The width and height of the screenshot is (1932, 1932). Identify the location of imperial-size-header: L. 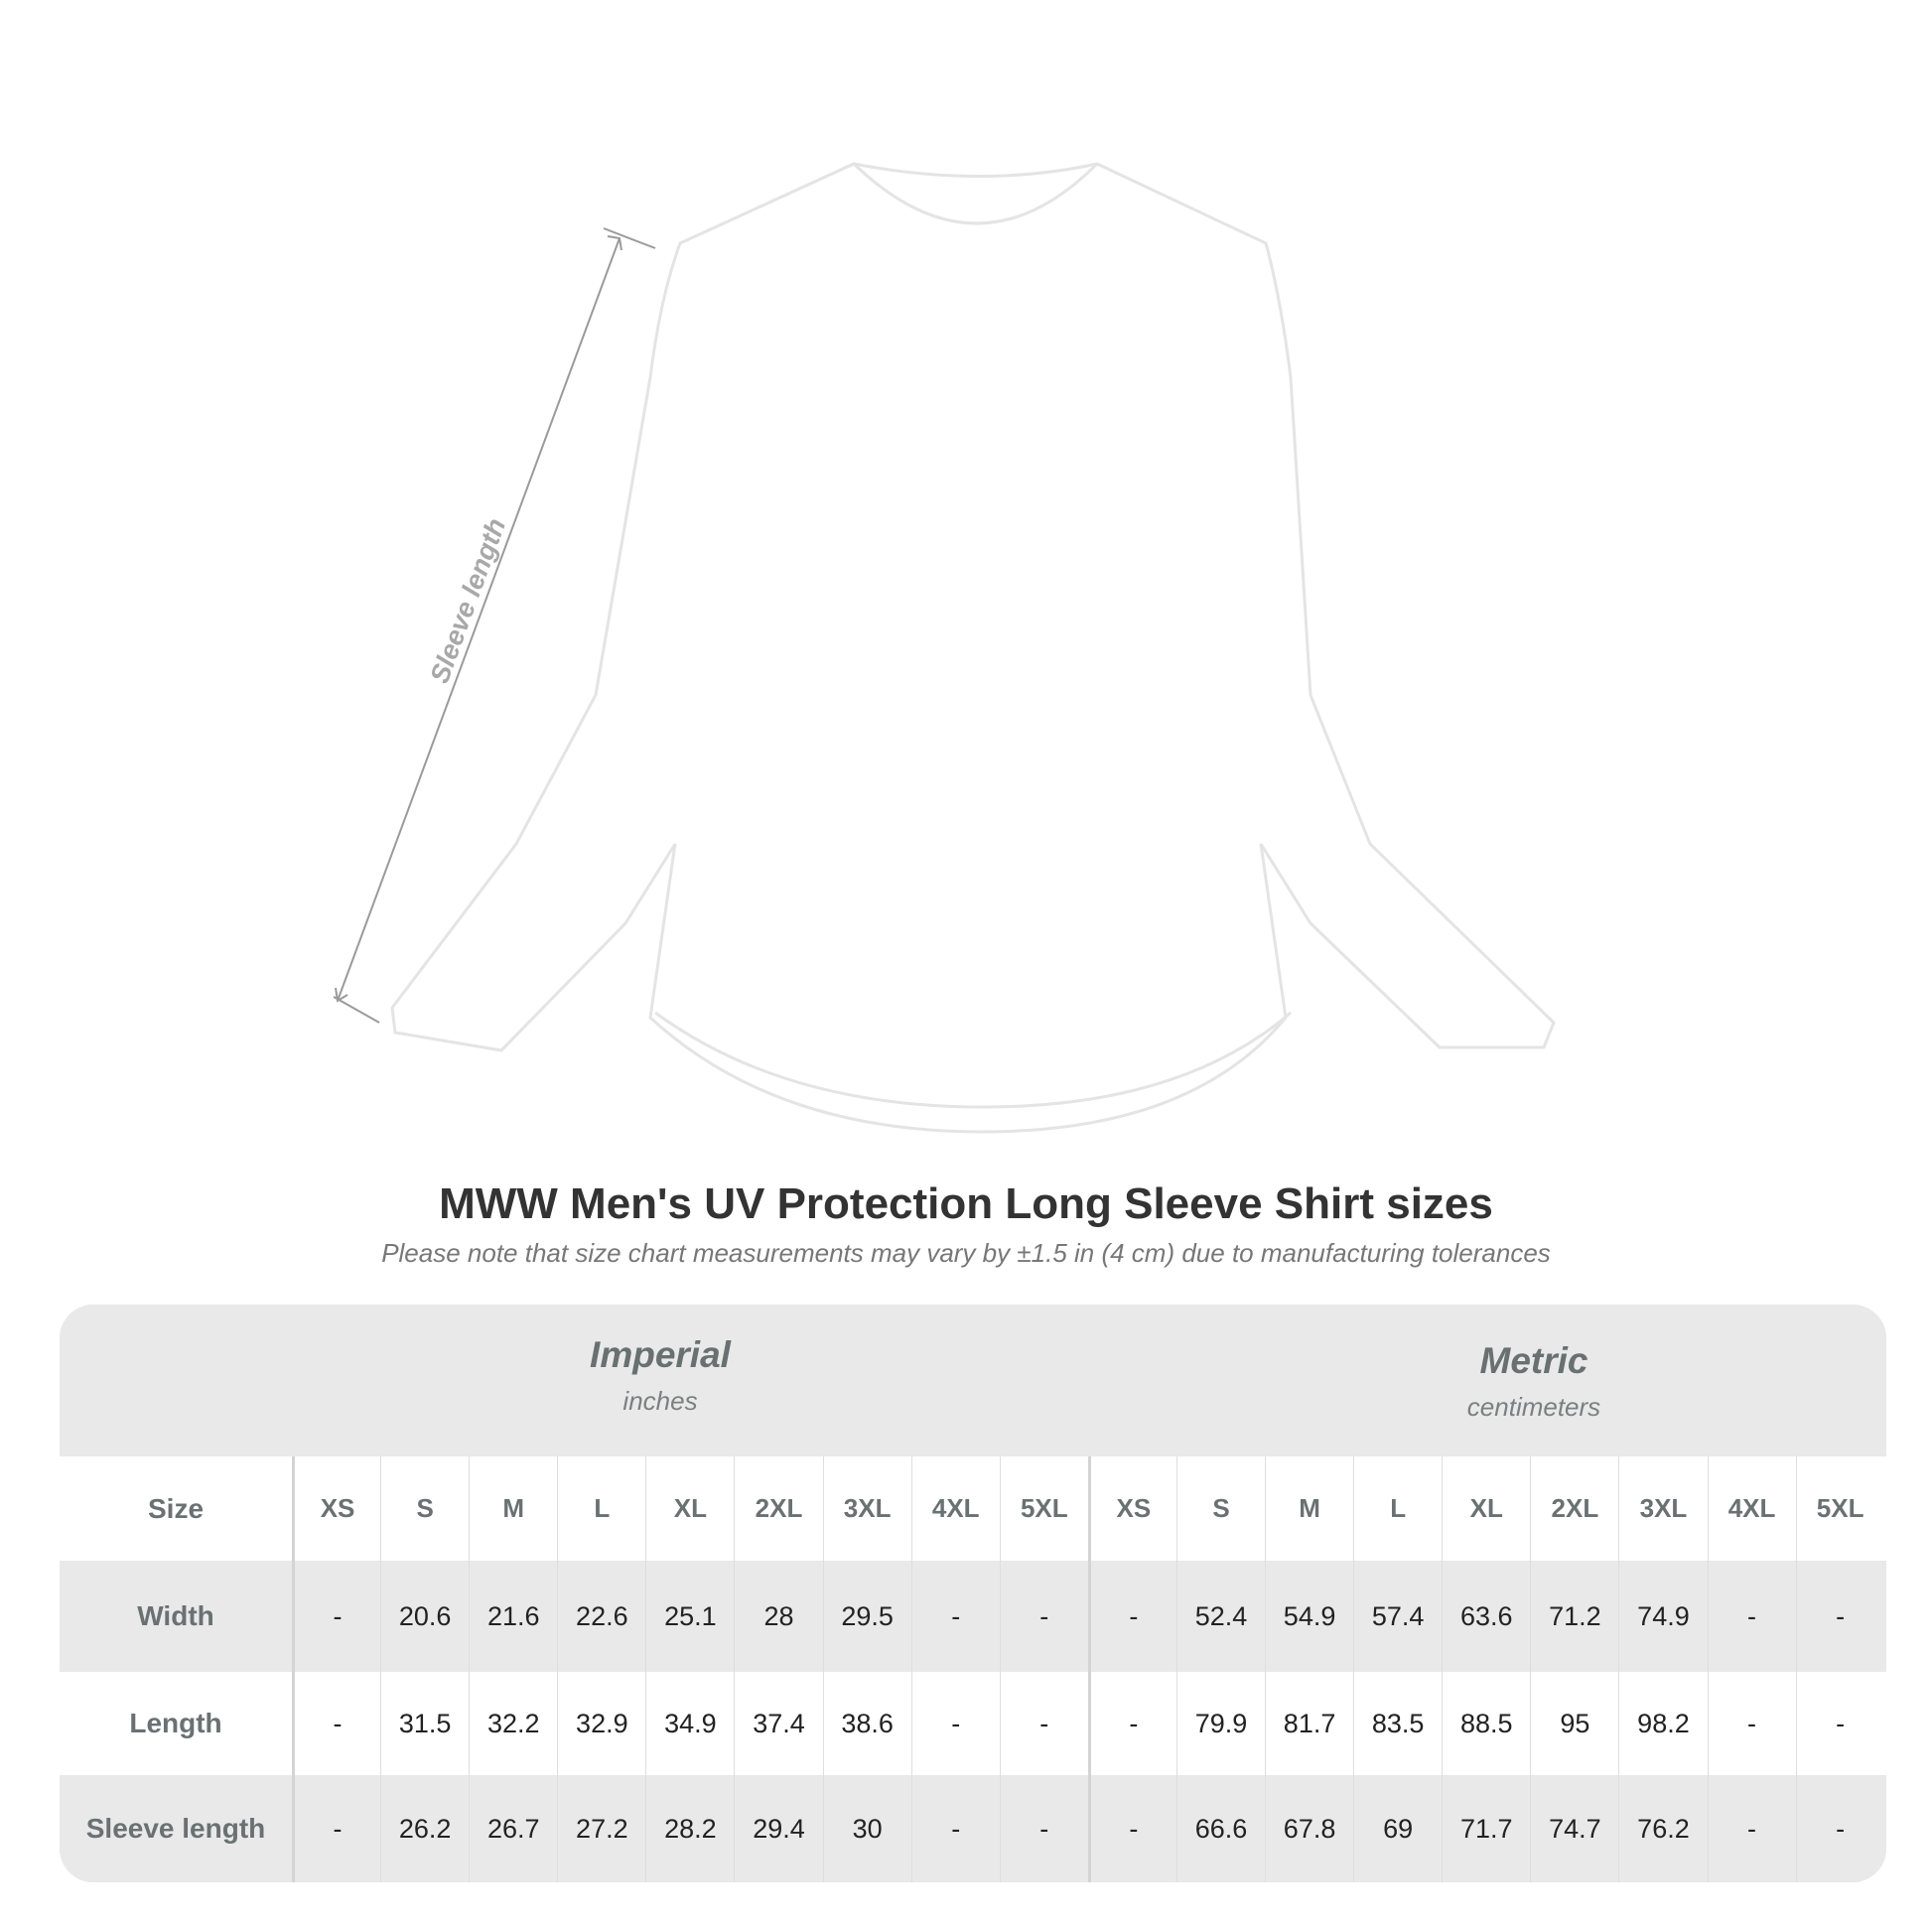
(601, 1509).